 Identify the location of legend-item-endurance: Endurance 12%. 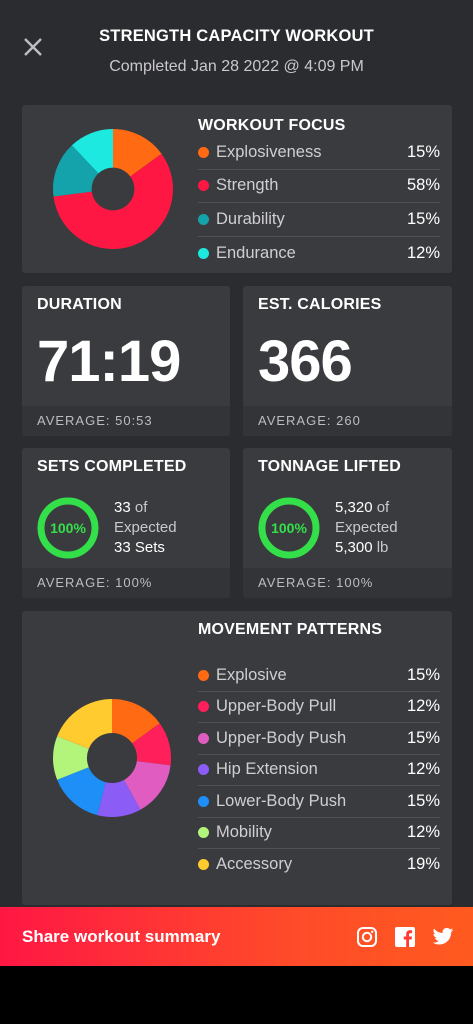
(319, 254).